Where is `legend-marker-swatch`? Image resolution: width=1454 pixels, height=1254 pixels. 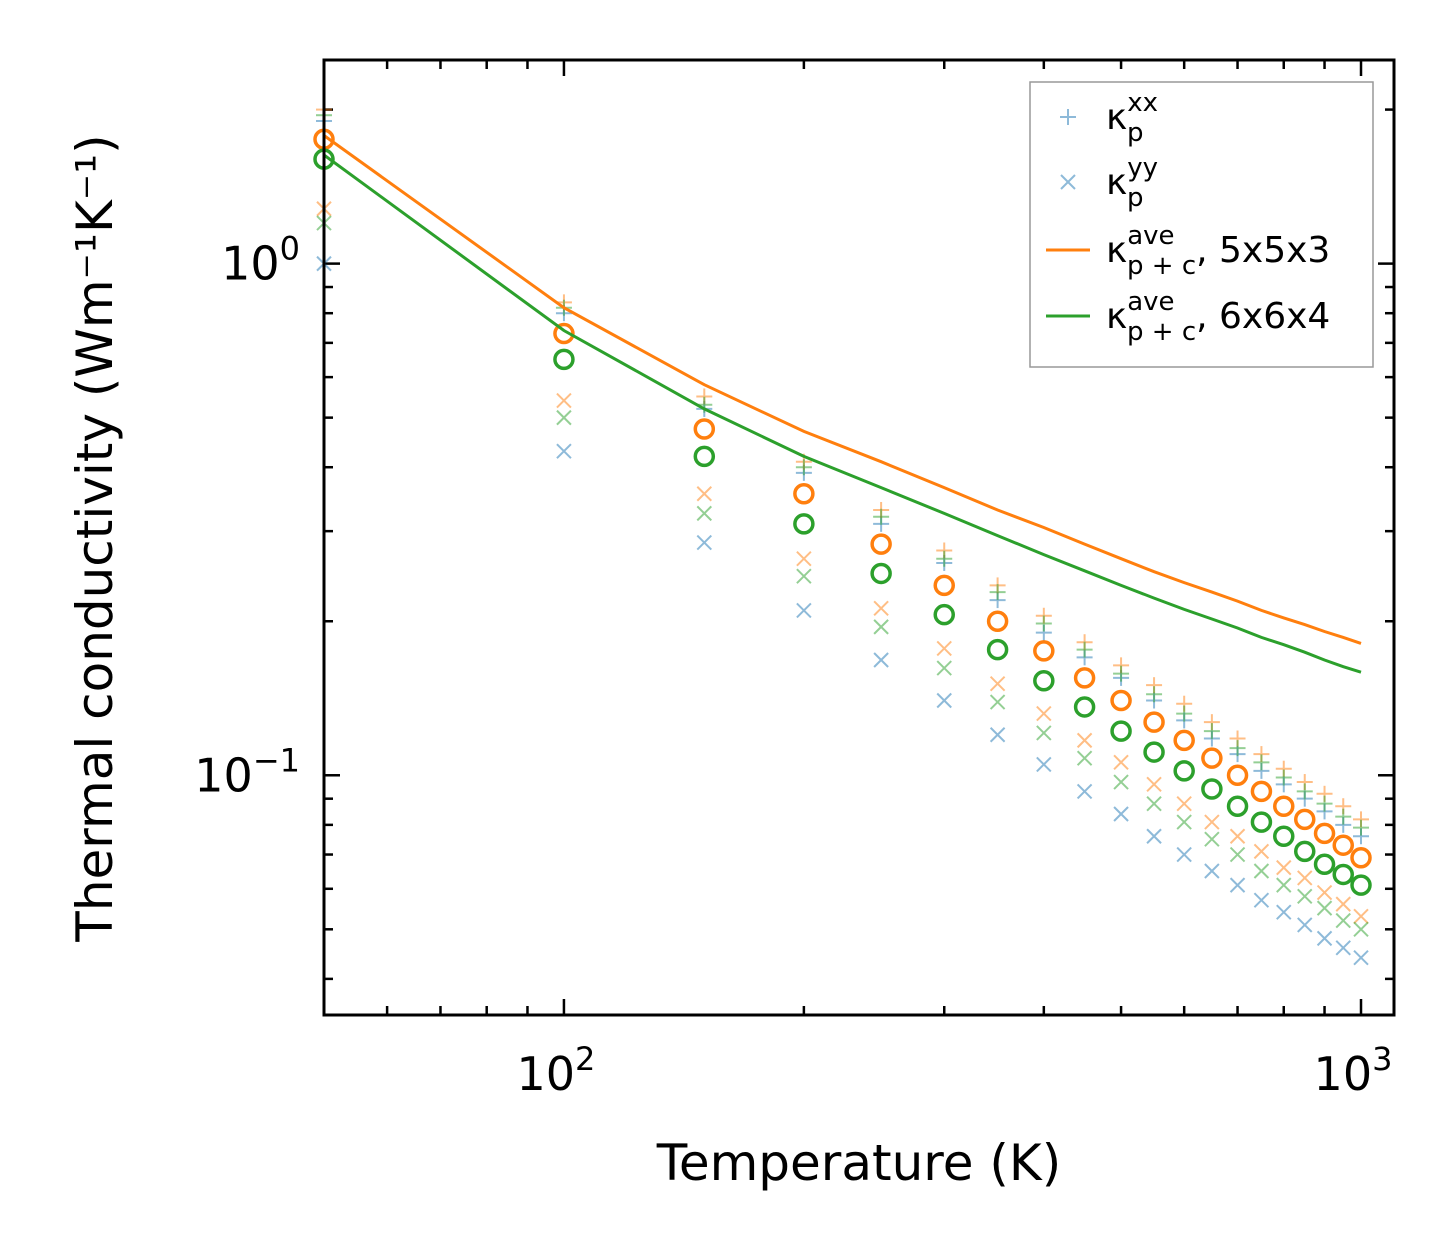
legend-marker-swatch is located at coordinates (1068, 117).